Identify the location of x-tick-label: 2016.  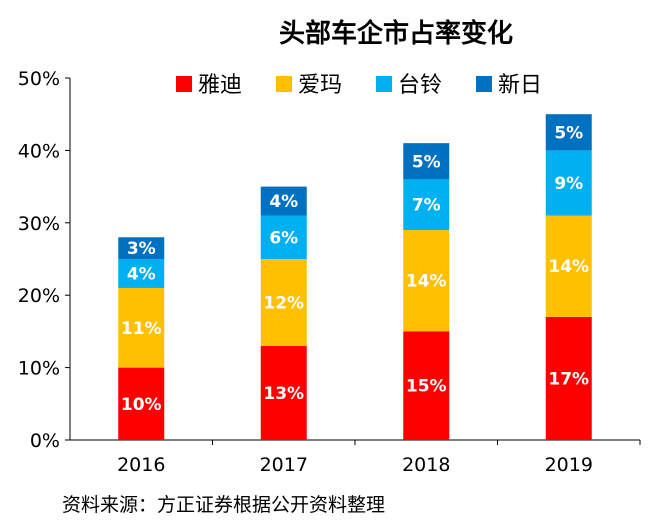
(141, 465).